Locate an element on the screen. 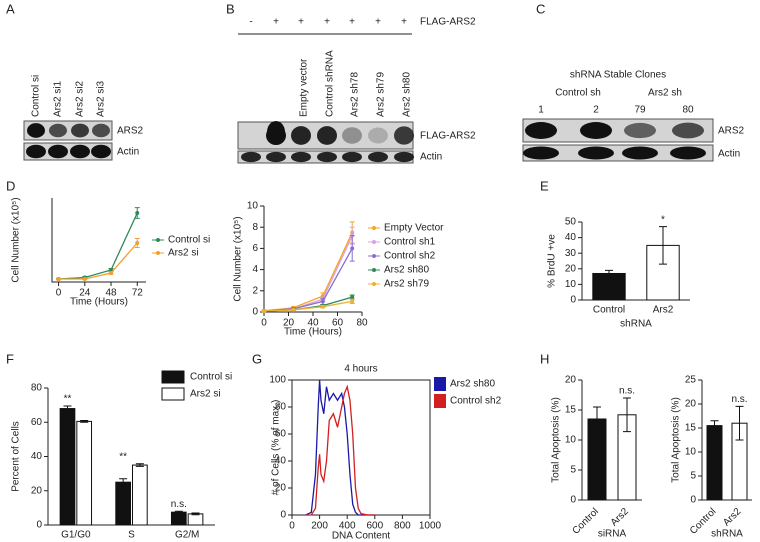 The height and width of the screenshot is (542, 760). legend-label: Control si is located at coordinates (189, 240).